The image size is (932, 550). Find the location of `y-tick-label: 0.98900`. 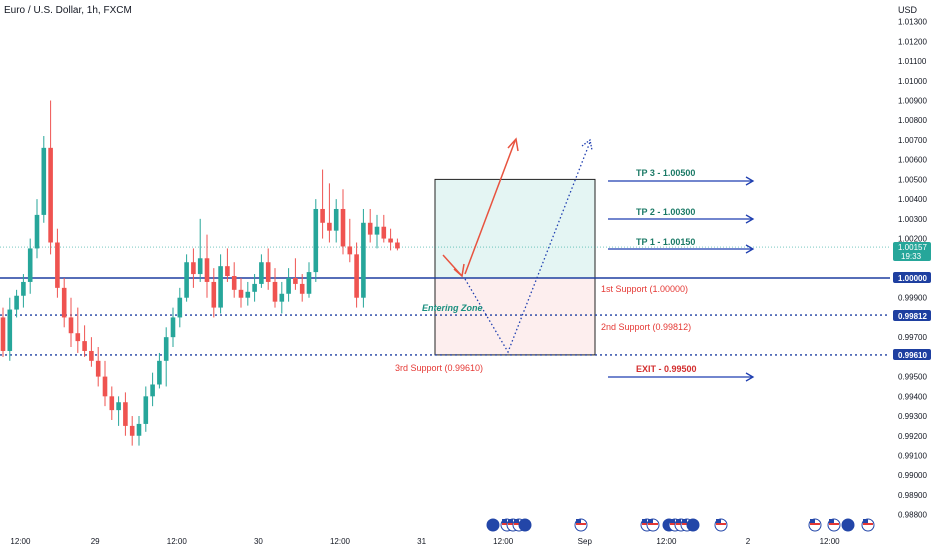

y-tick-label: 0.98900 is located at coordinates (912, 495).